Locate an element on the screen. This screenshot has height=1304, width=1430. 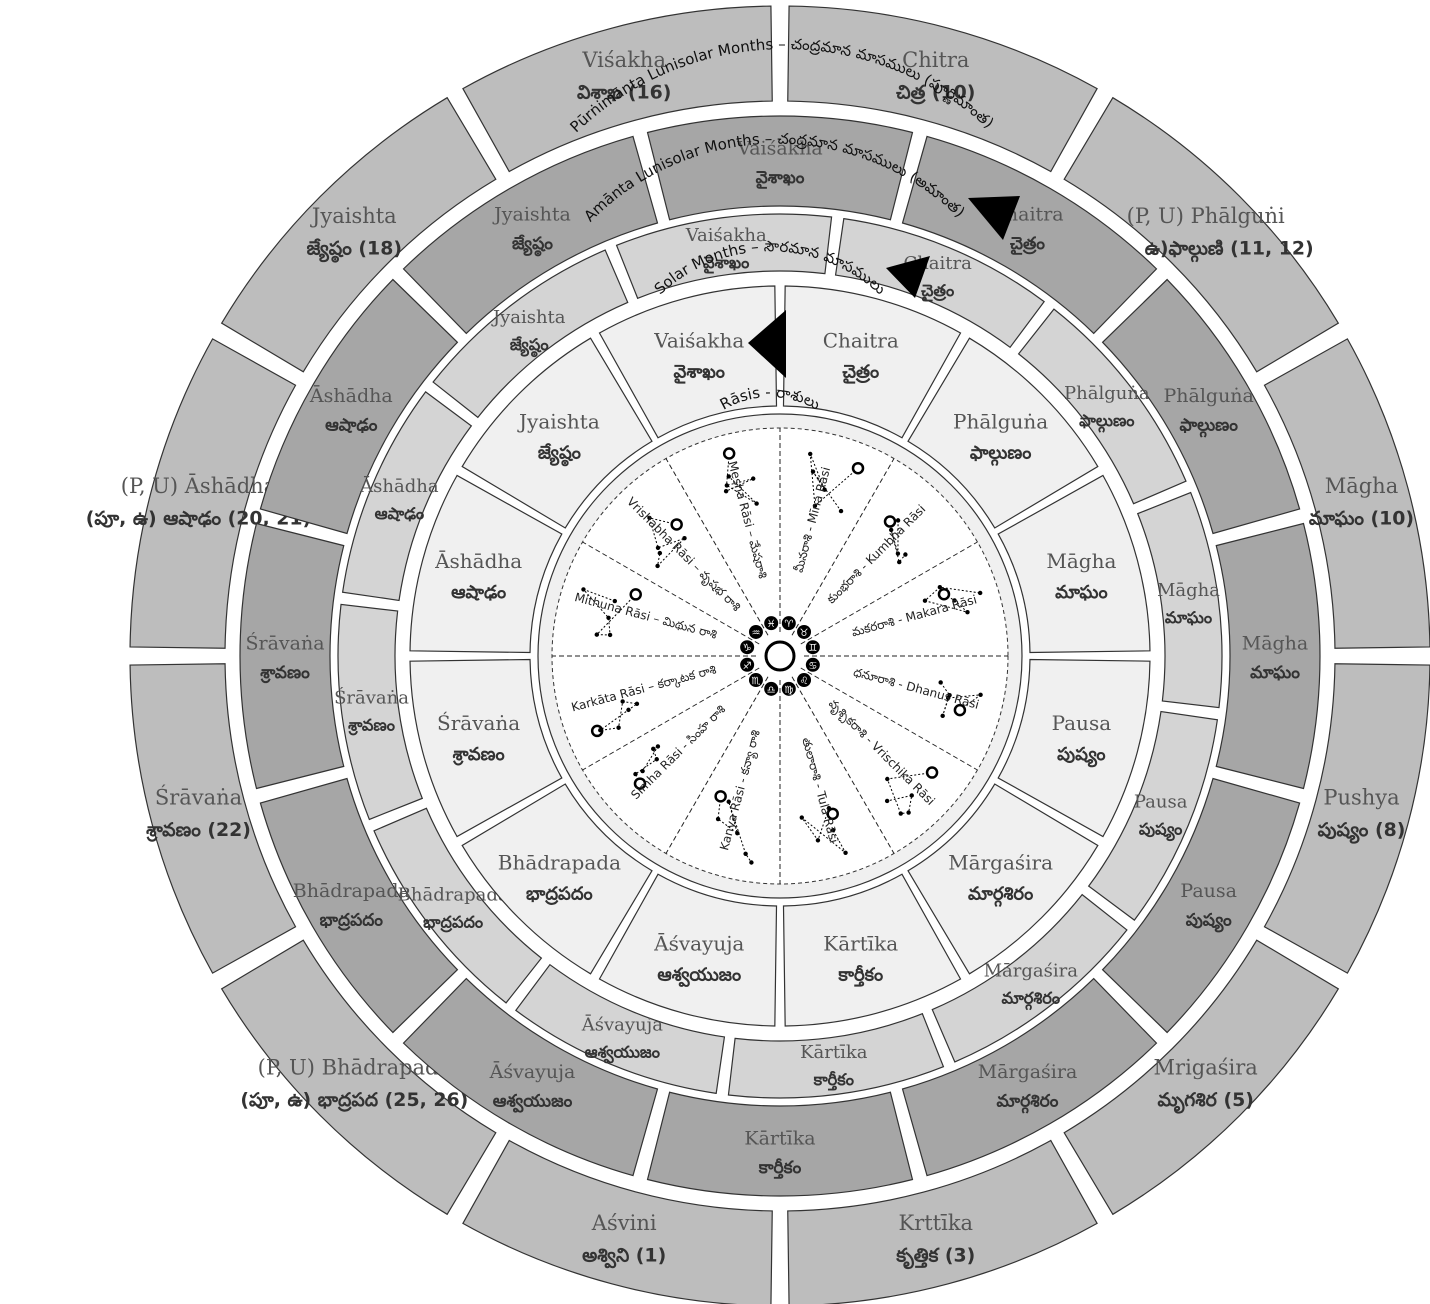
solar-label: Śrāvaṅa శ్రావణం is located at coordinates (478, 738).